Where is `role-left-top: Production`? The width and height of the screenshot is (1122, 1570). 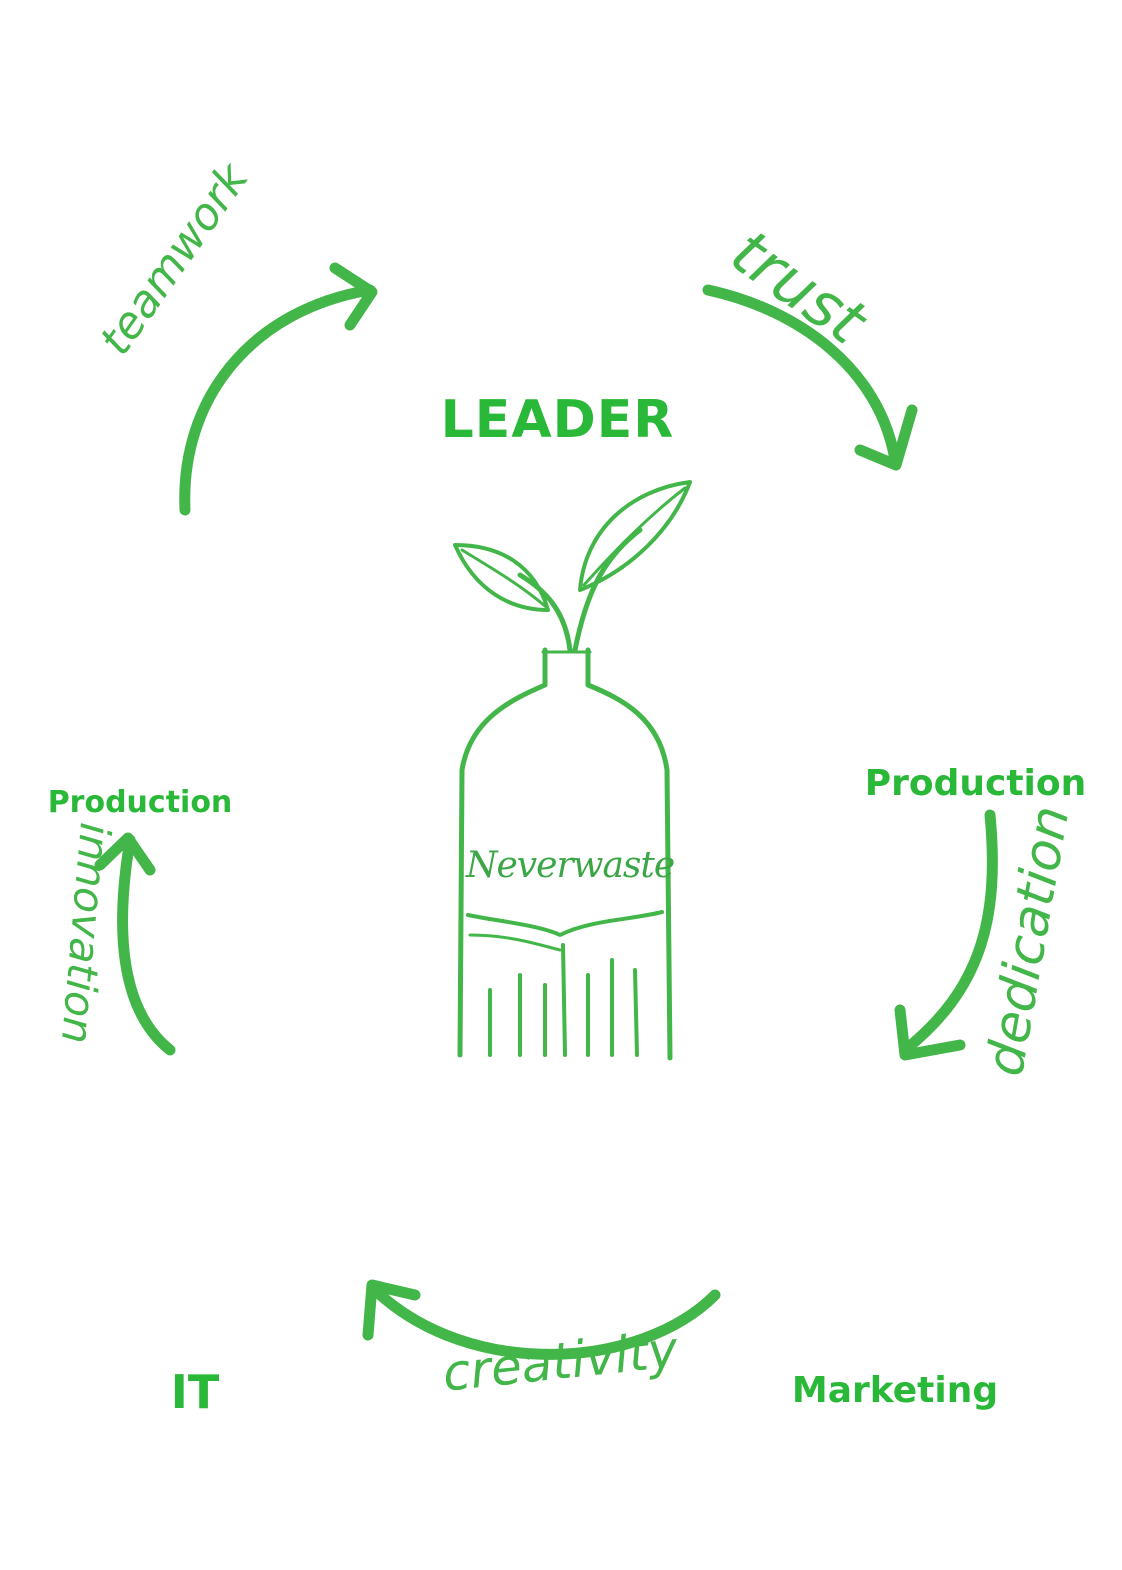 role-left-top: Production is located at coordinates (140, 802).